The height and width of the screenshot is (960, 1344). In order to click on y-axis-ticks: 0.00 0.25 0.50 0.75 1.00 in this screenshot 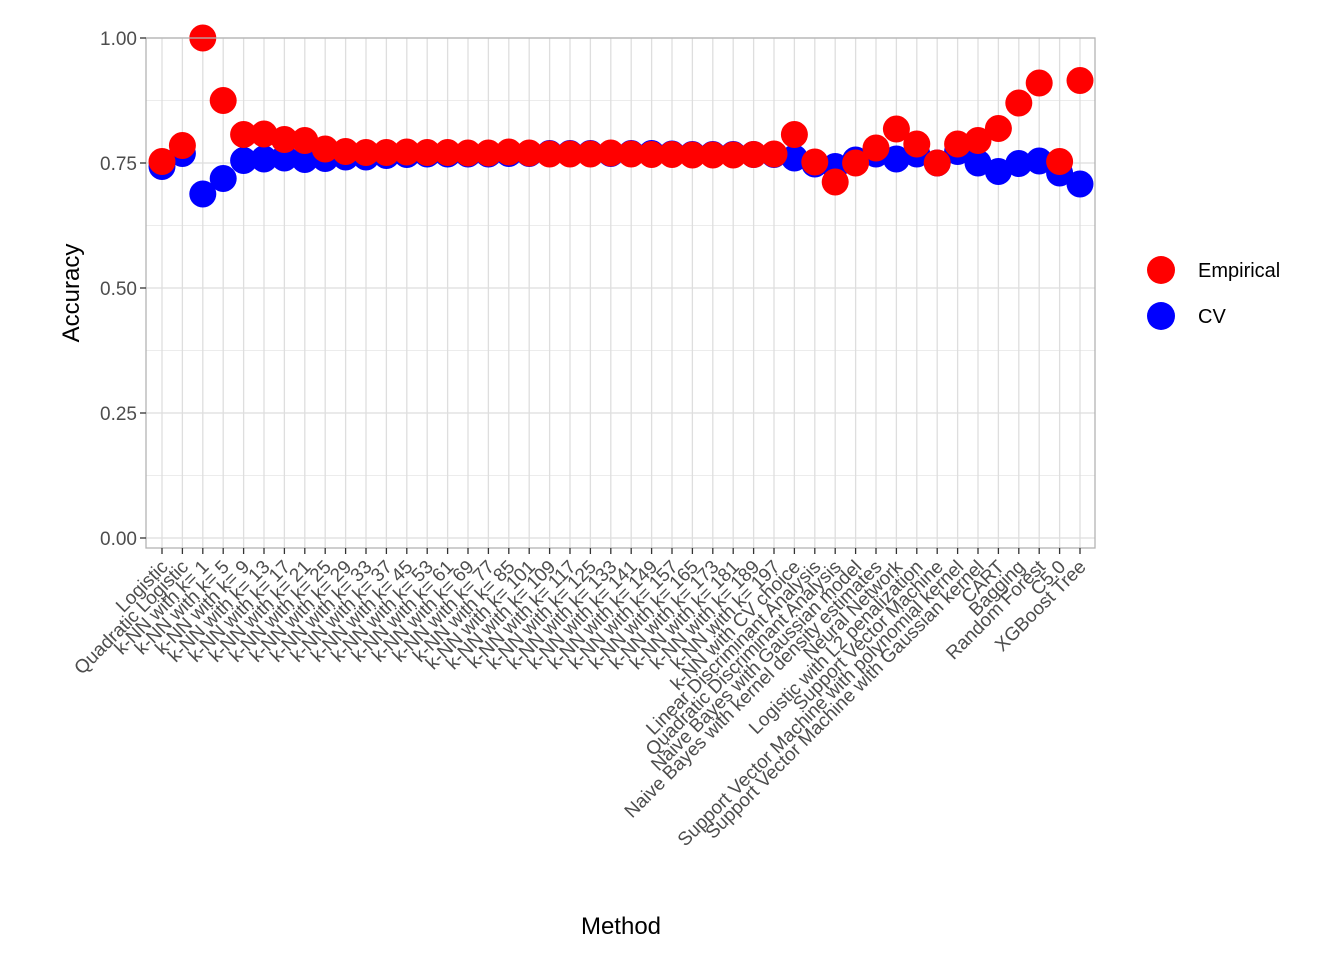, I will do `click(123, 289)`.